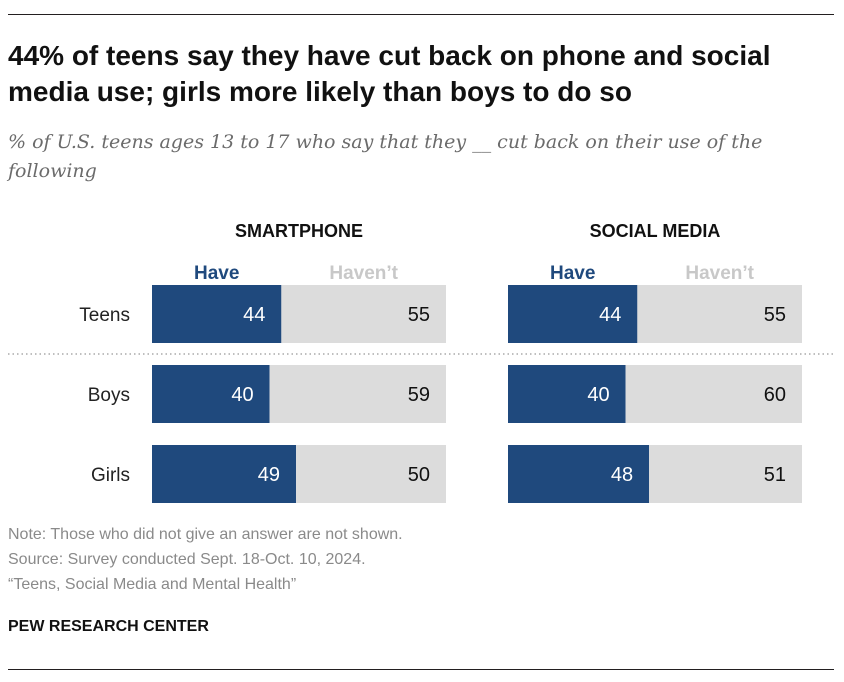  Describe the element at coordinates (299, 231) in the screenshot. I see `panel-title-smartphone: SMARTPHONE` at that location.